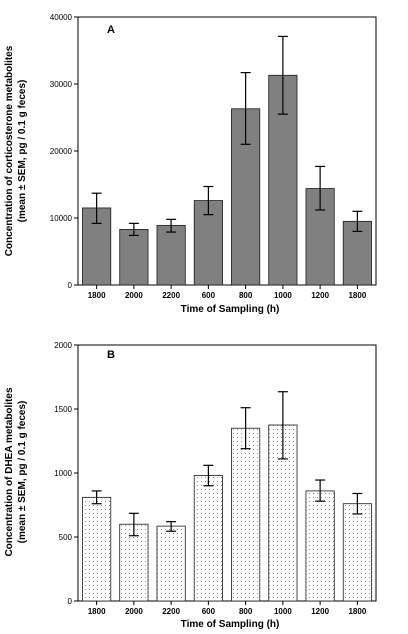 This screenshot has height=634, width=408. Describe the element at coordinates (61, 84) in the screenshot. I see `panel-a-y-tick-label: 30000` at that location.